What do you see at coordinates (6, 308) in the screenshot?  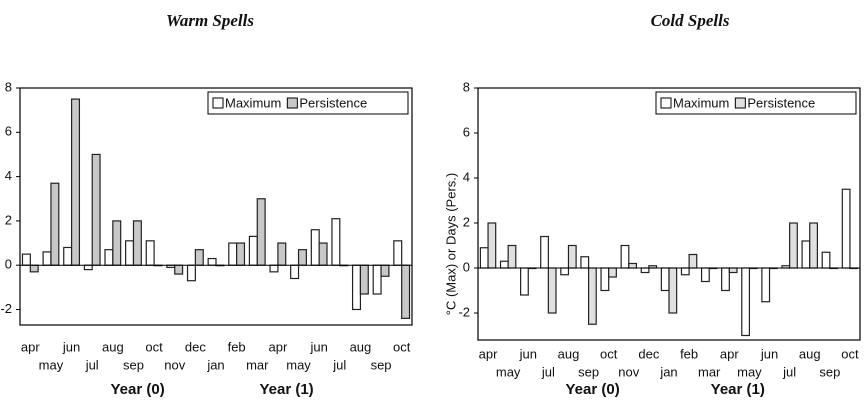 I see `y-tick-label: -2` at bounding box center [6, 308].